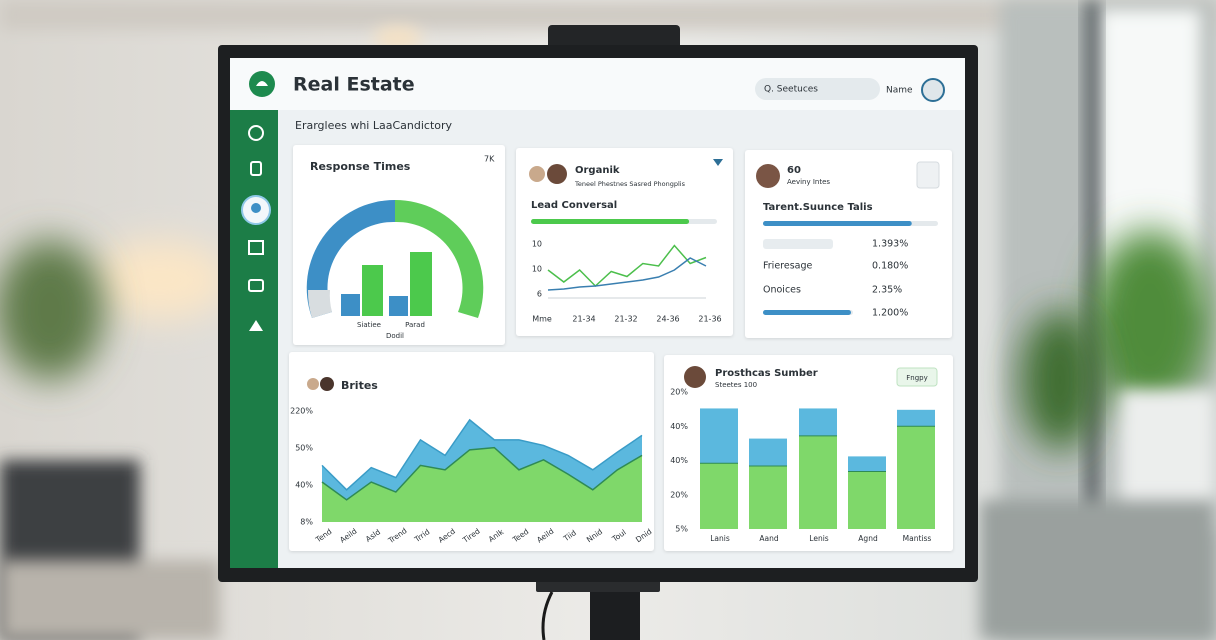 The image size is (1216, 640). What do you see at coordinates (808, 182) in the screenshot?
I see `avatar-sub: Aeviny Intes` at bounding box center [808, 182].